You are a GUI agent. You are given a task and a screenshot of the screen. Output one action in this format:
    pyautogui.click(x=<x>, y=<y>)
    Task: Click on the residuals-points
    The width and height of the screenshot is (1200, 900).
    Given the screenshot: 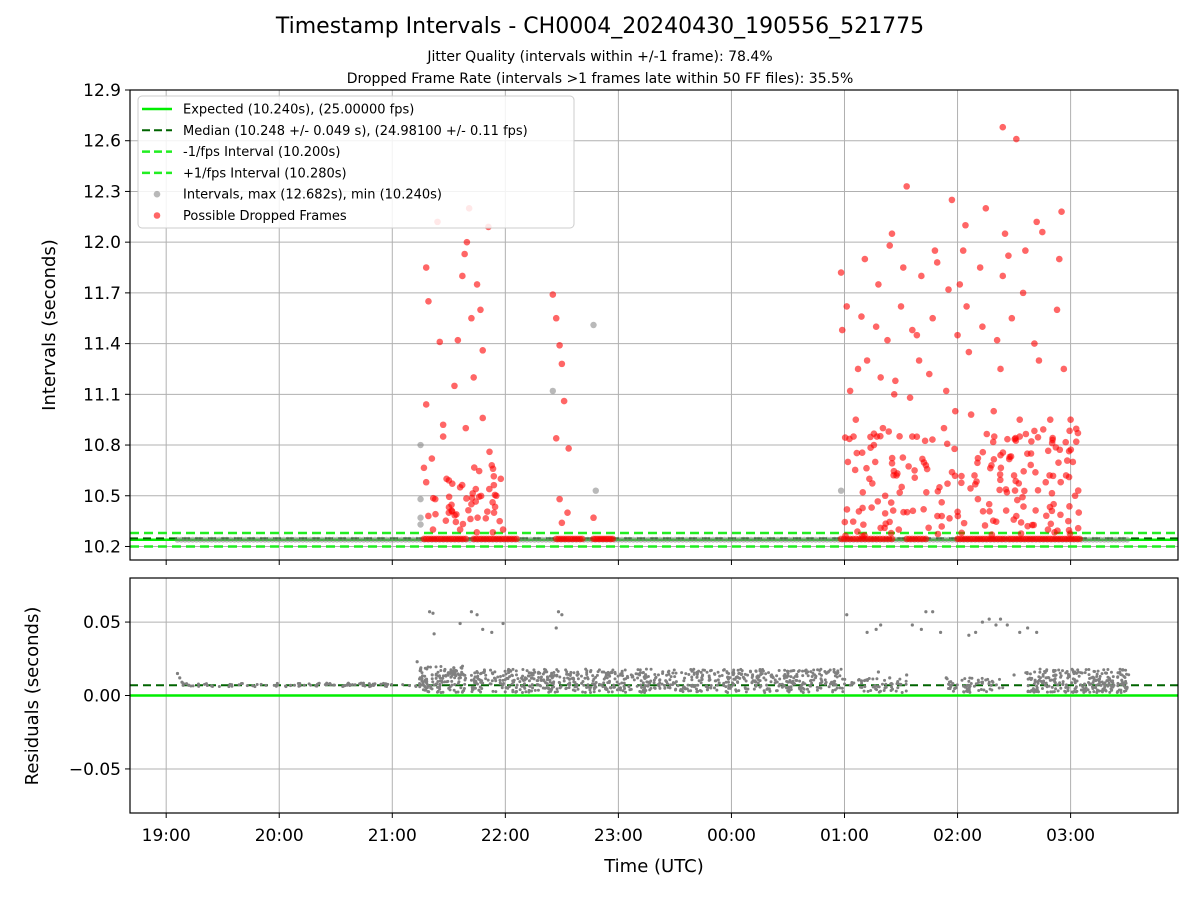 What is the action you would take?
    pyautogui.click(x=653, y=652)
    